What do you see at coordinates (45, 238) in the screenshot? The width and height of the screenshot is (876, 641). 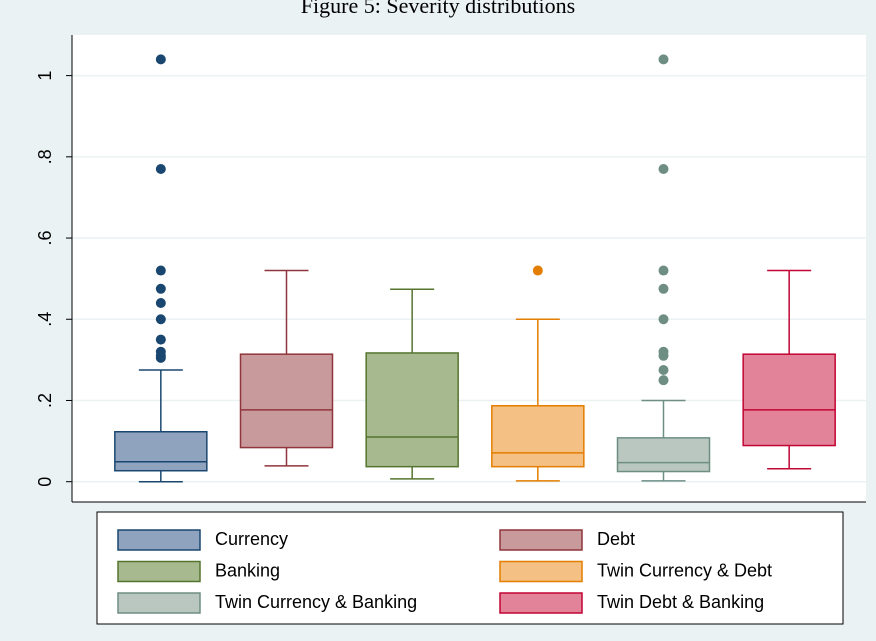 I see `y-tick-label: .6` at bounding box center [45, 238].